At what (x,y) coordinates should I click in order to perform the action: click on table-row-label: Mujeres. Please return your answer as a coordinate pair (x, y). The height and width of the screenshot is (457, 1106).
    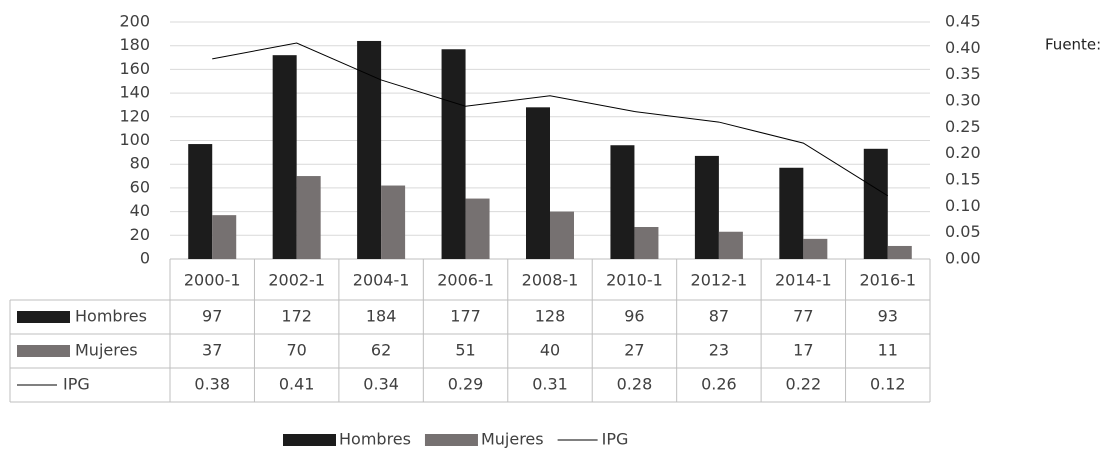
    Looking at the image, I should click on (106, 350).